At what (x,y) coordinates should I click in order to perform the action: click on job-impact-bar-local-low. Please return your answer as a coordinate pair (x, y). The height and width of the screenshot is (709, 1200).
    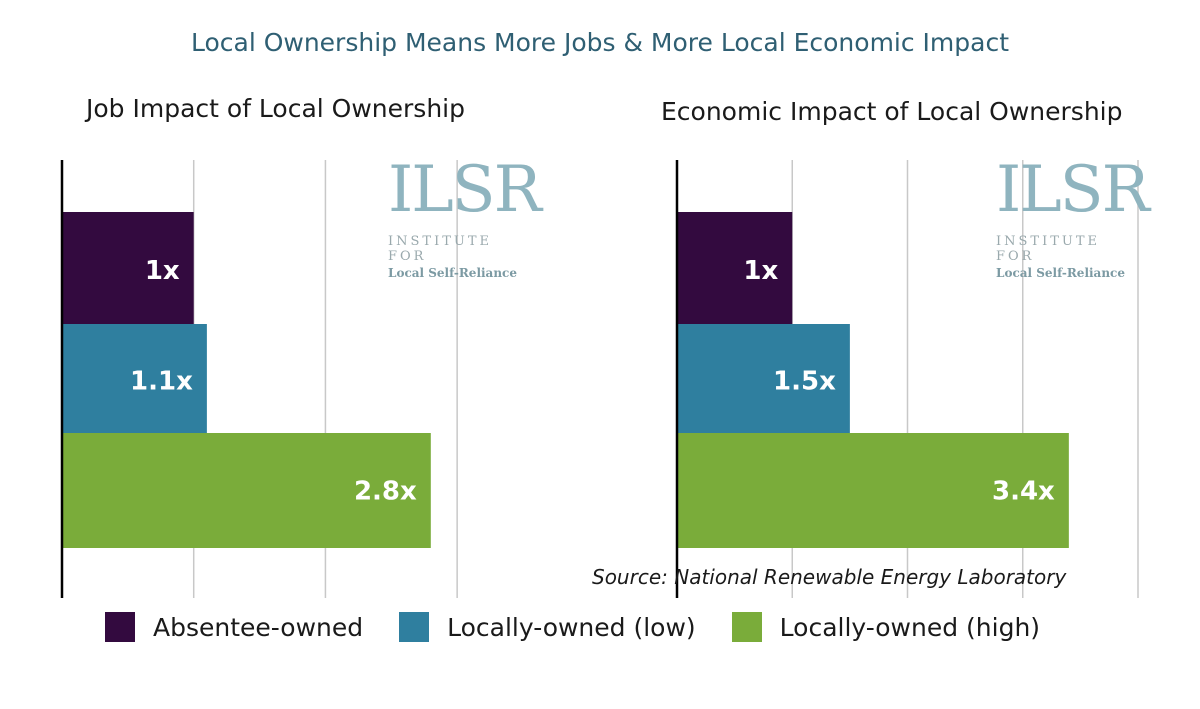
    Looking at the image, I should click on (134, 380).